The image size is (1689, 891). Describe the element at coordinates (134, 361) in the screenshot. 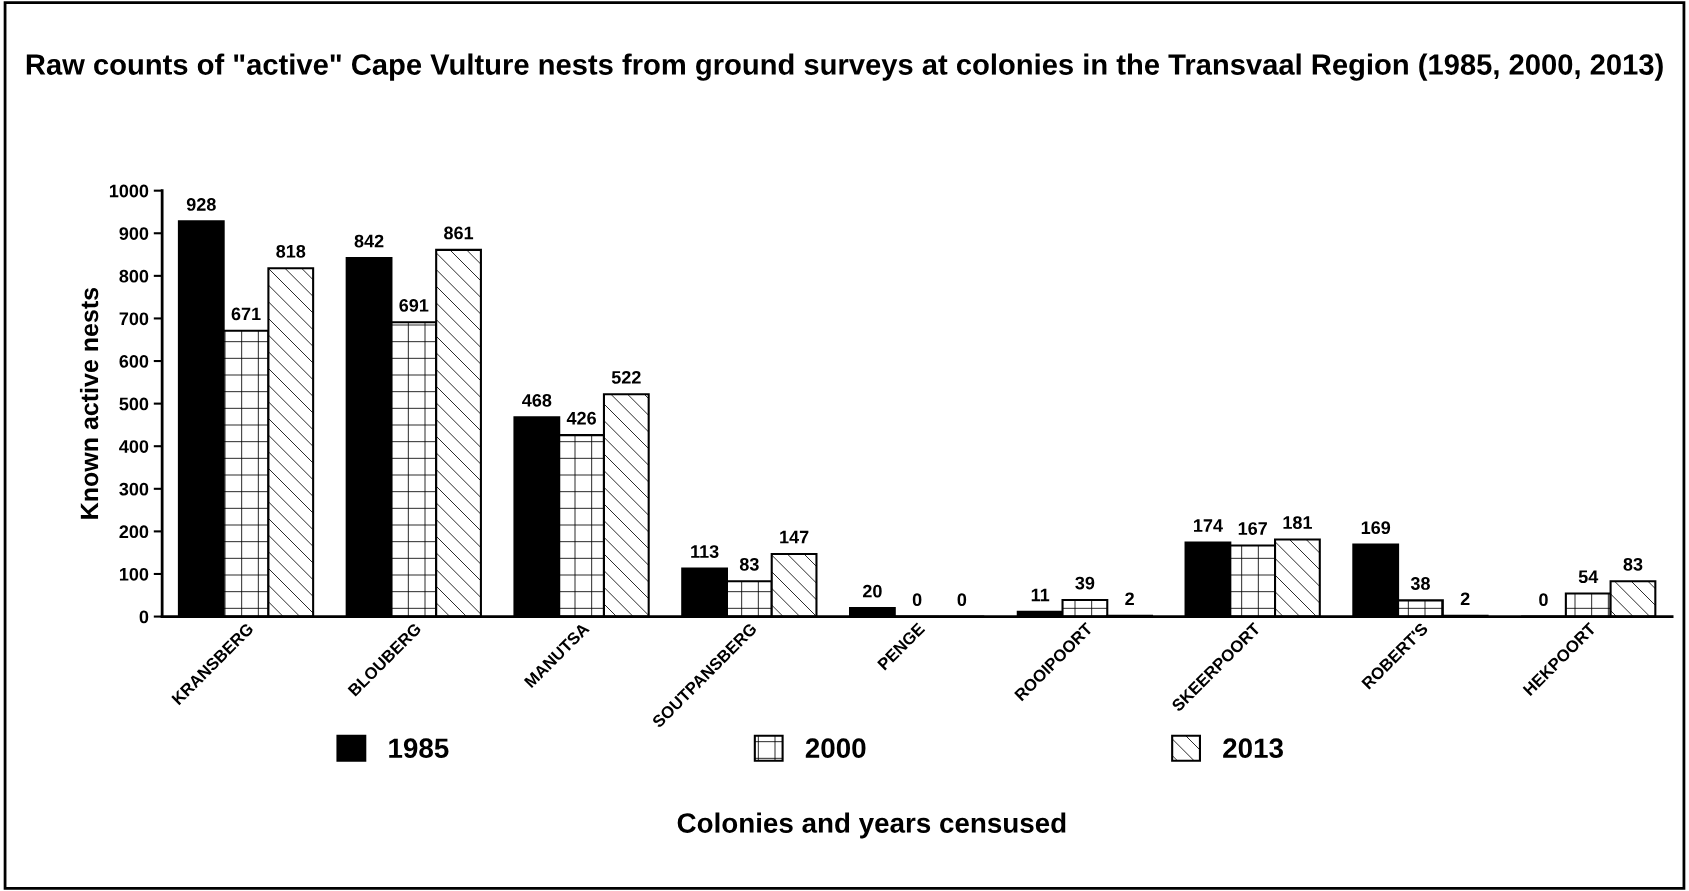

I see `y-tick-label: 600` at that location.